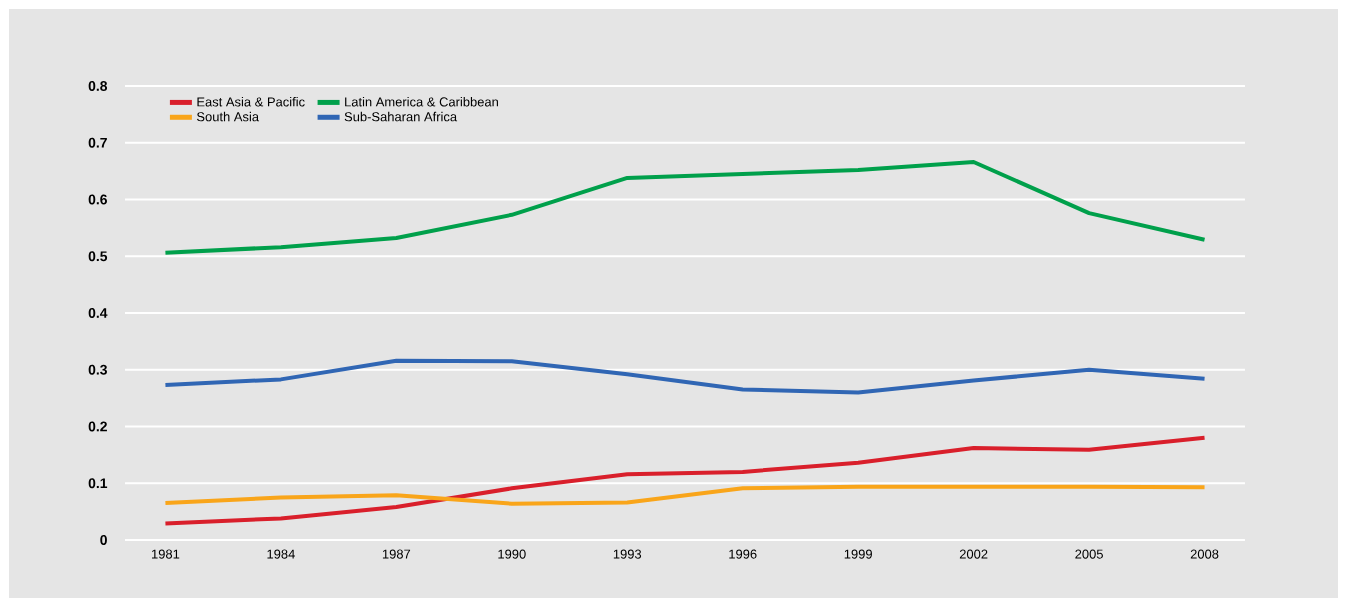 The height and width of the screenshot is (607, 1347). Describe the element at coordinates (1204, 554) in the screenshot. I see `x-tick-label: 2008` at that location.